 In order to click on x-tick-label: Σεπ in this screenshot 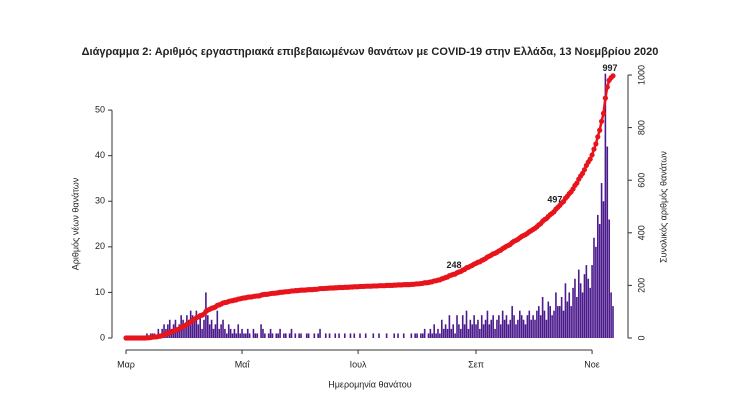, I will do `click(476, 364)`.